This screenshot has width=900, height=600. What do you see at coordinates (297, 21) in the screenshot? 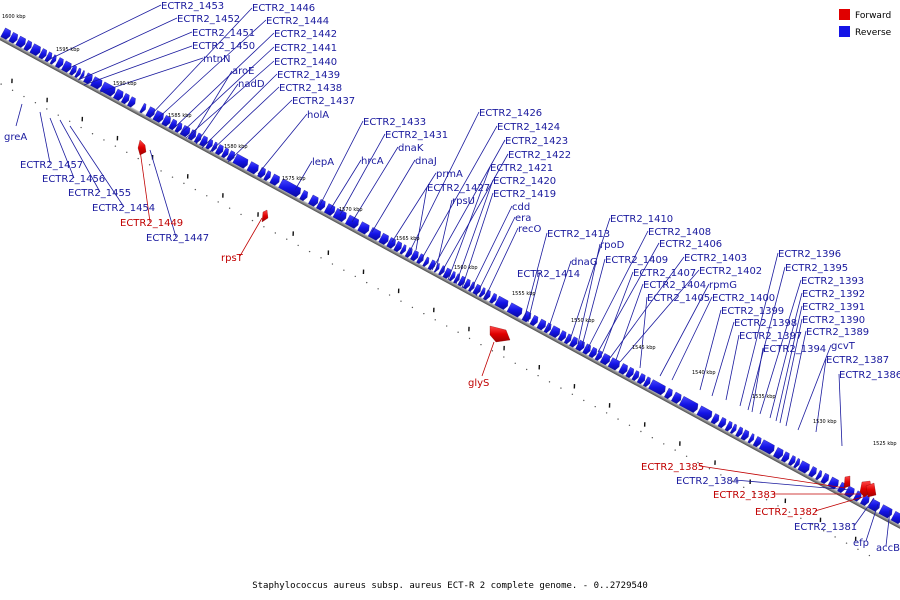
I see `gene-label: ECTR2_1444` at bounding box center [297, 21].